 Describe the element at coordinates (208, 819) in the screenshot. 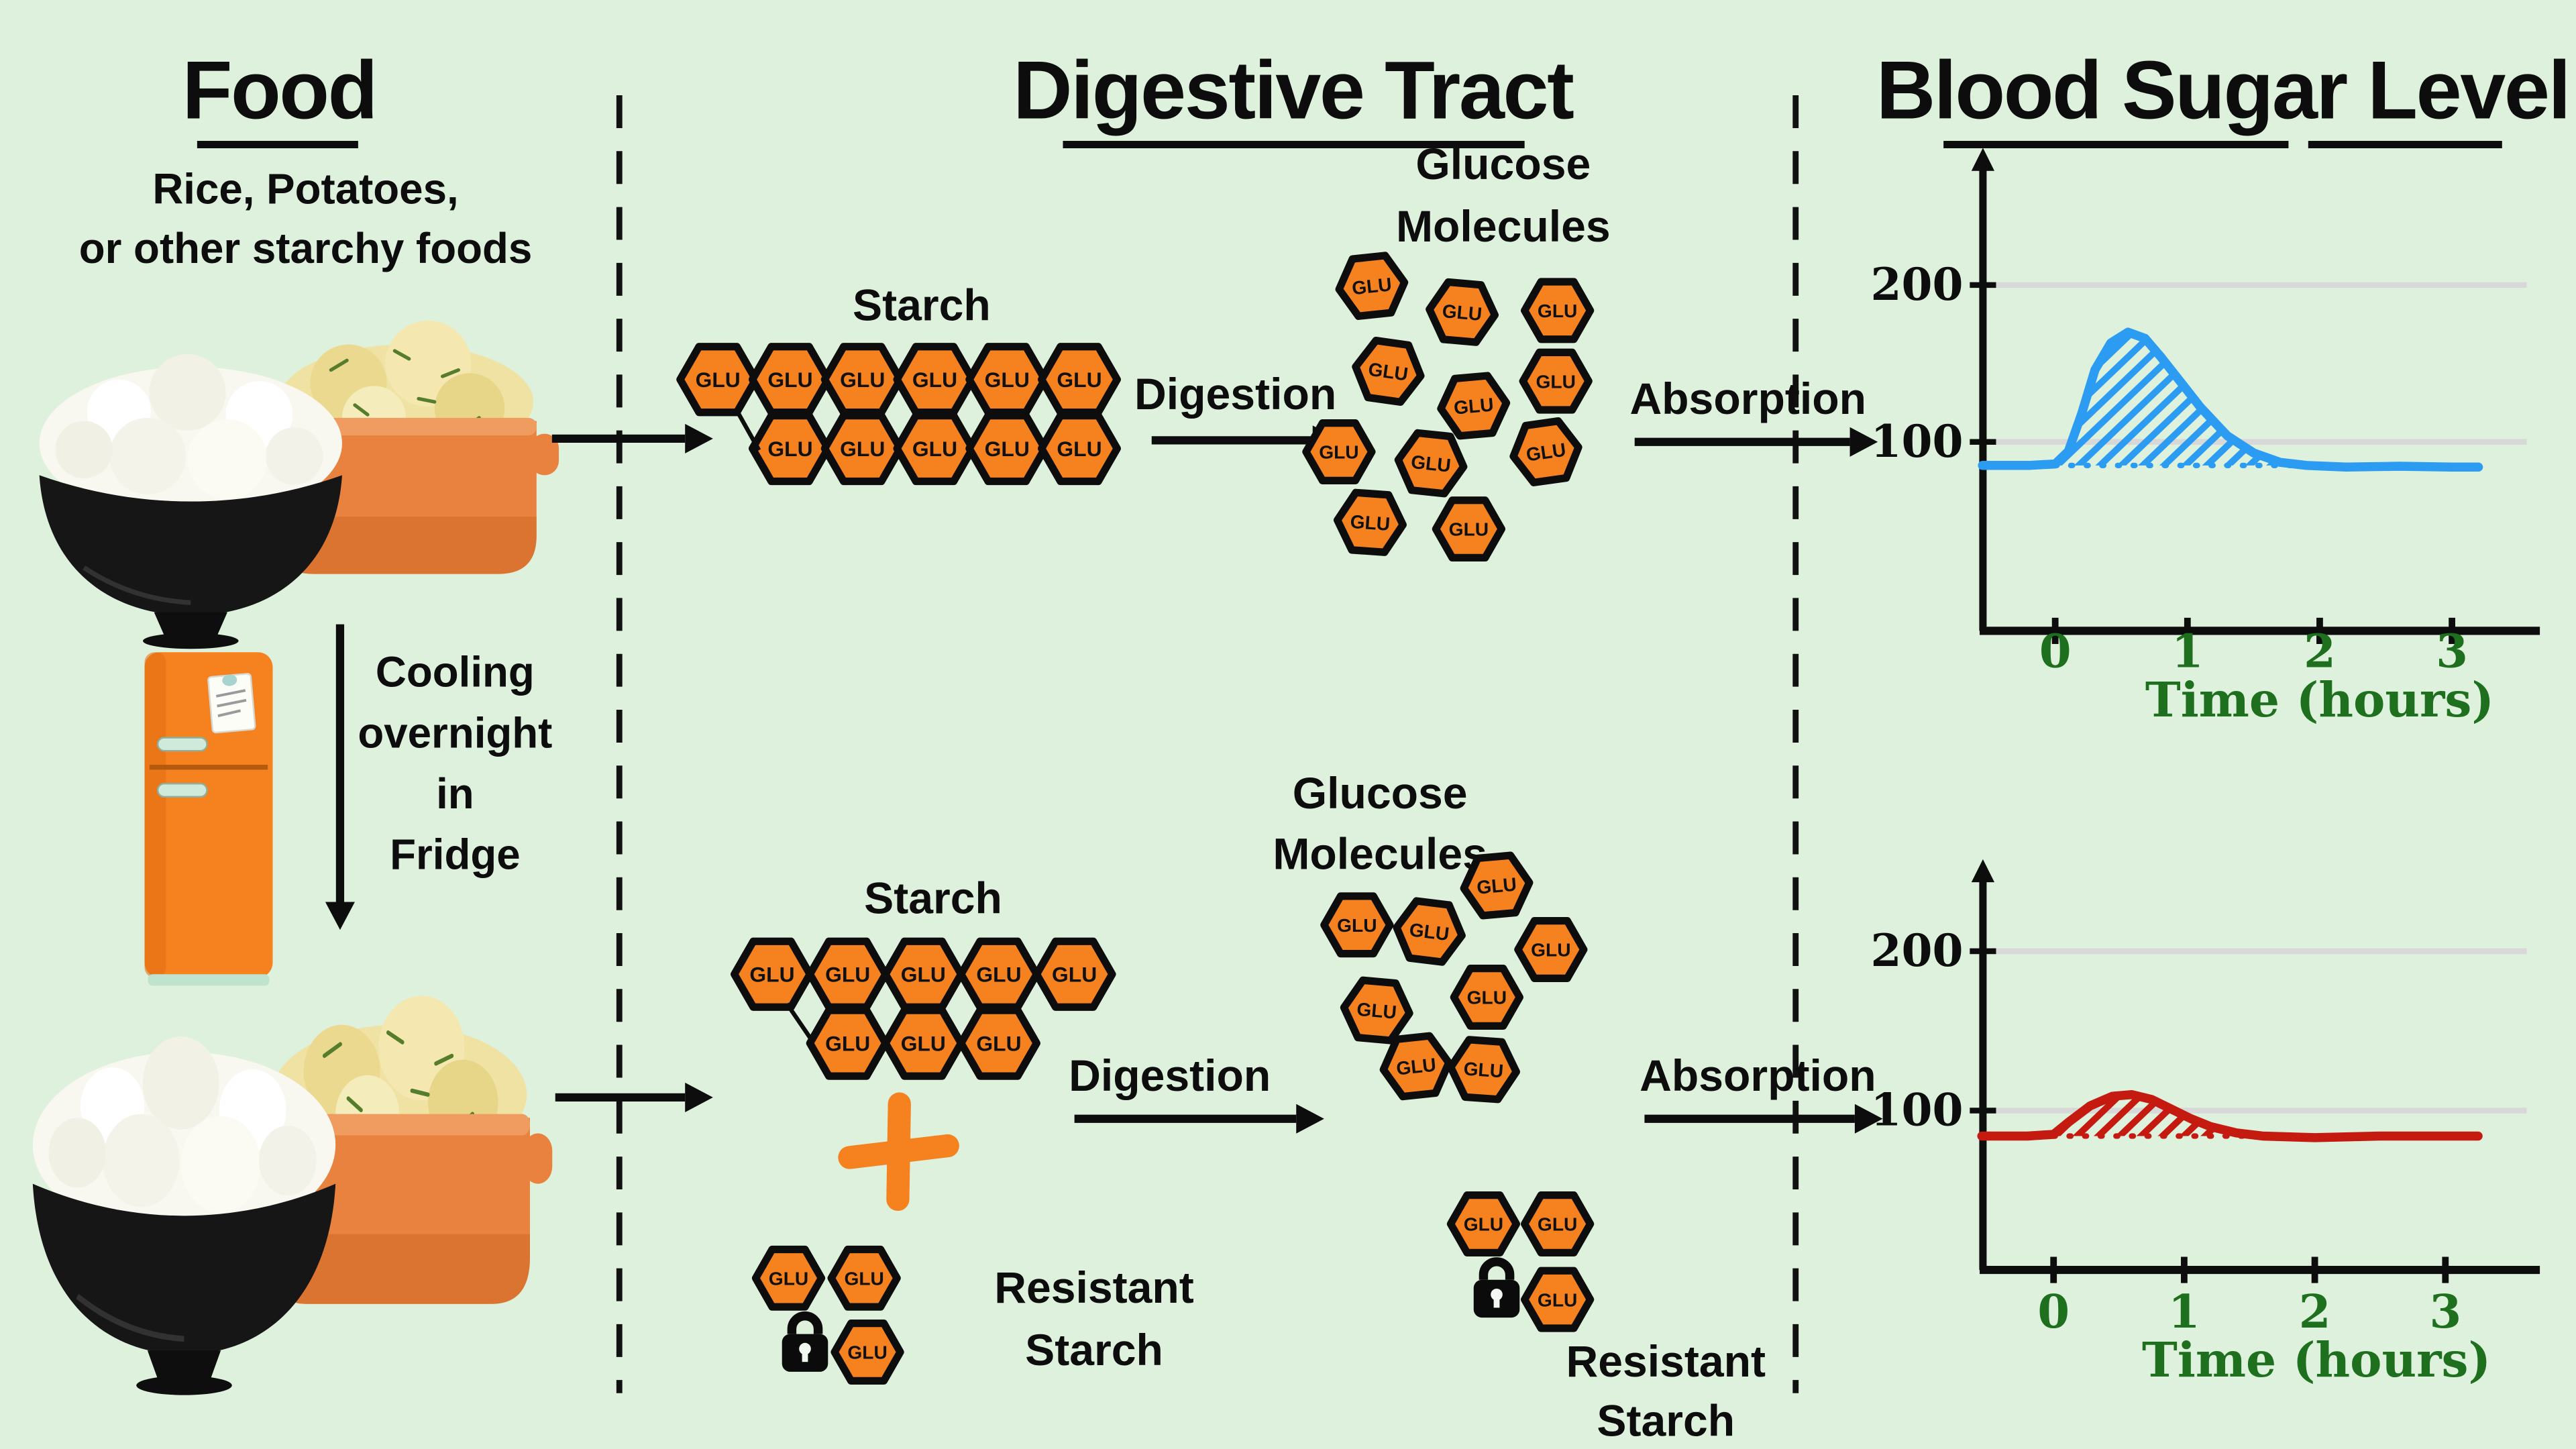

I see `fridge-icon` at that location.